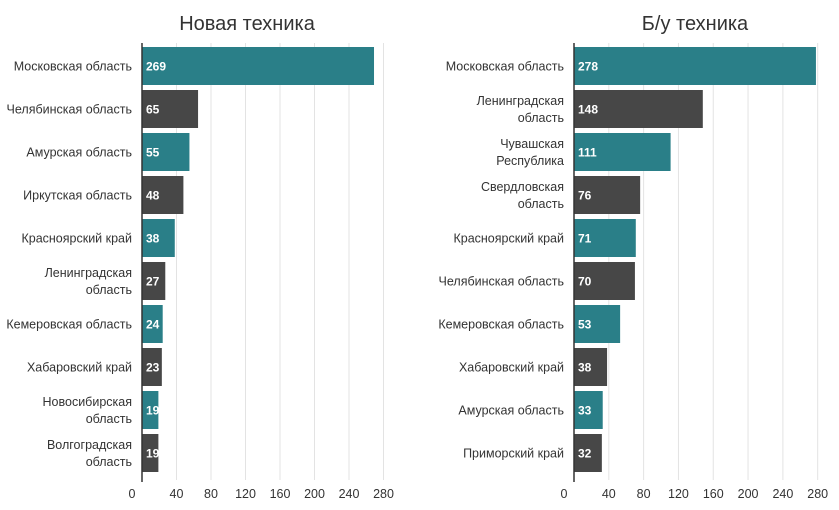  Describe the element at coordinates (153, 196) in the screenshot. I see `data-label: 48` at that location.